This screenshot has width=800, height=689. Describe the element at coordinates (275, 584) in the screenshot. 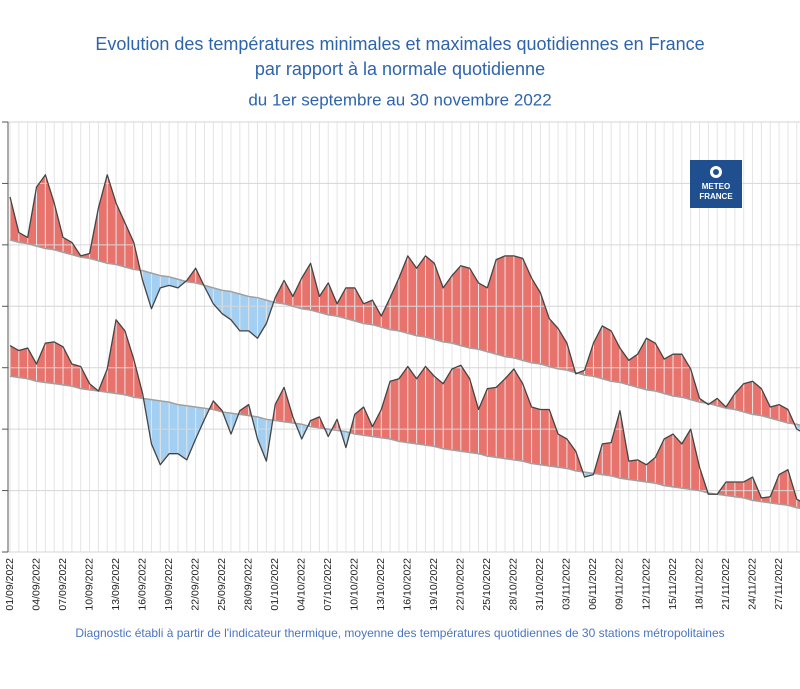

I see `x-tick-label: 01/10/2022` at that location.